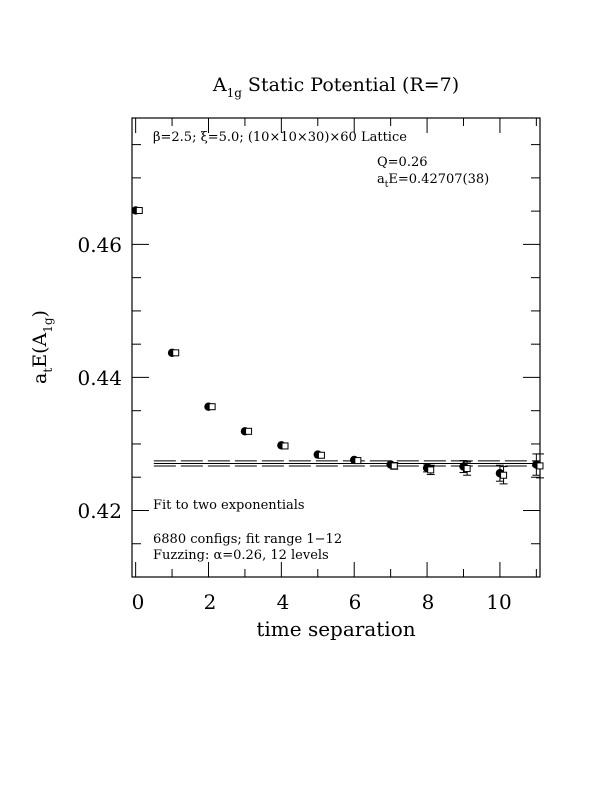 The width and height of the screenshot is (612, 792). What do you see at coordinates (99, 511) in the screenshot?
I see `y-tick-label-0.42: 0.42` at bounding box center [99, 511].